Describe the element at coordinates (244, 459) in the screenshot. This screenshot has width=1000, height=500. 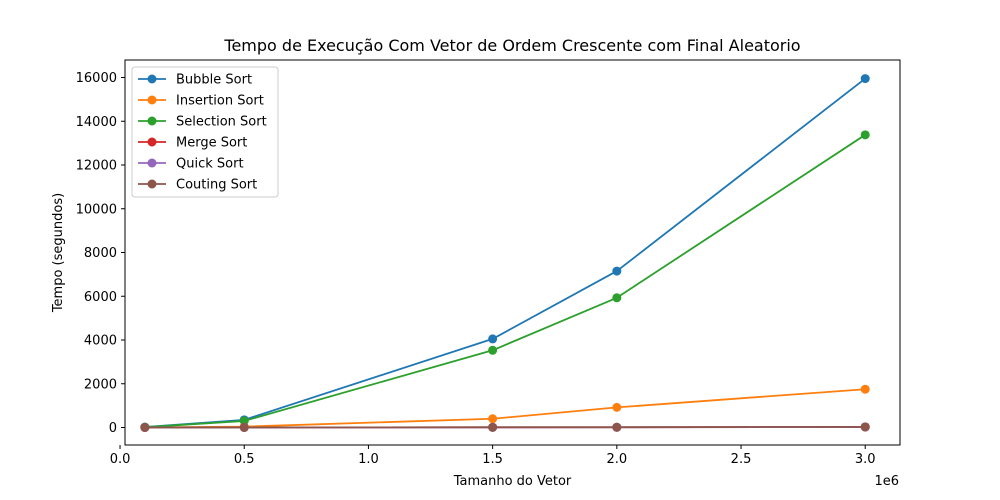
I see `x-tick-label: 0.5` at that location.